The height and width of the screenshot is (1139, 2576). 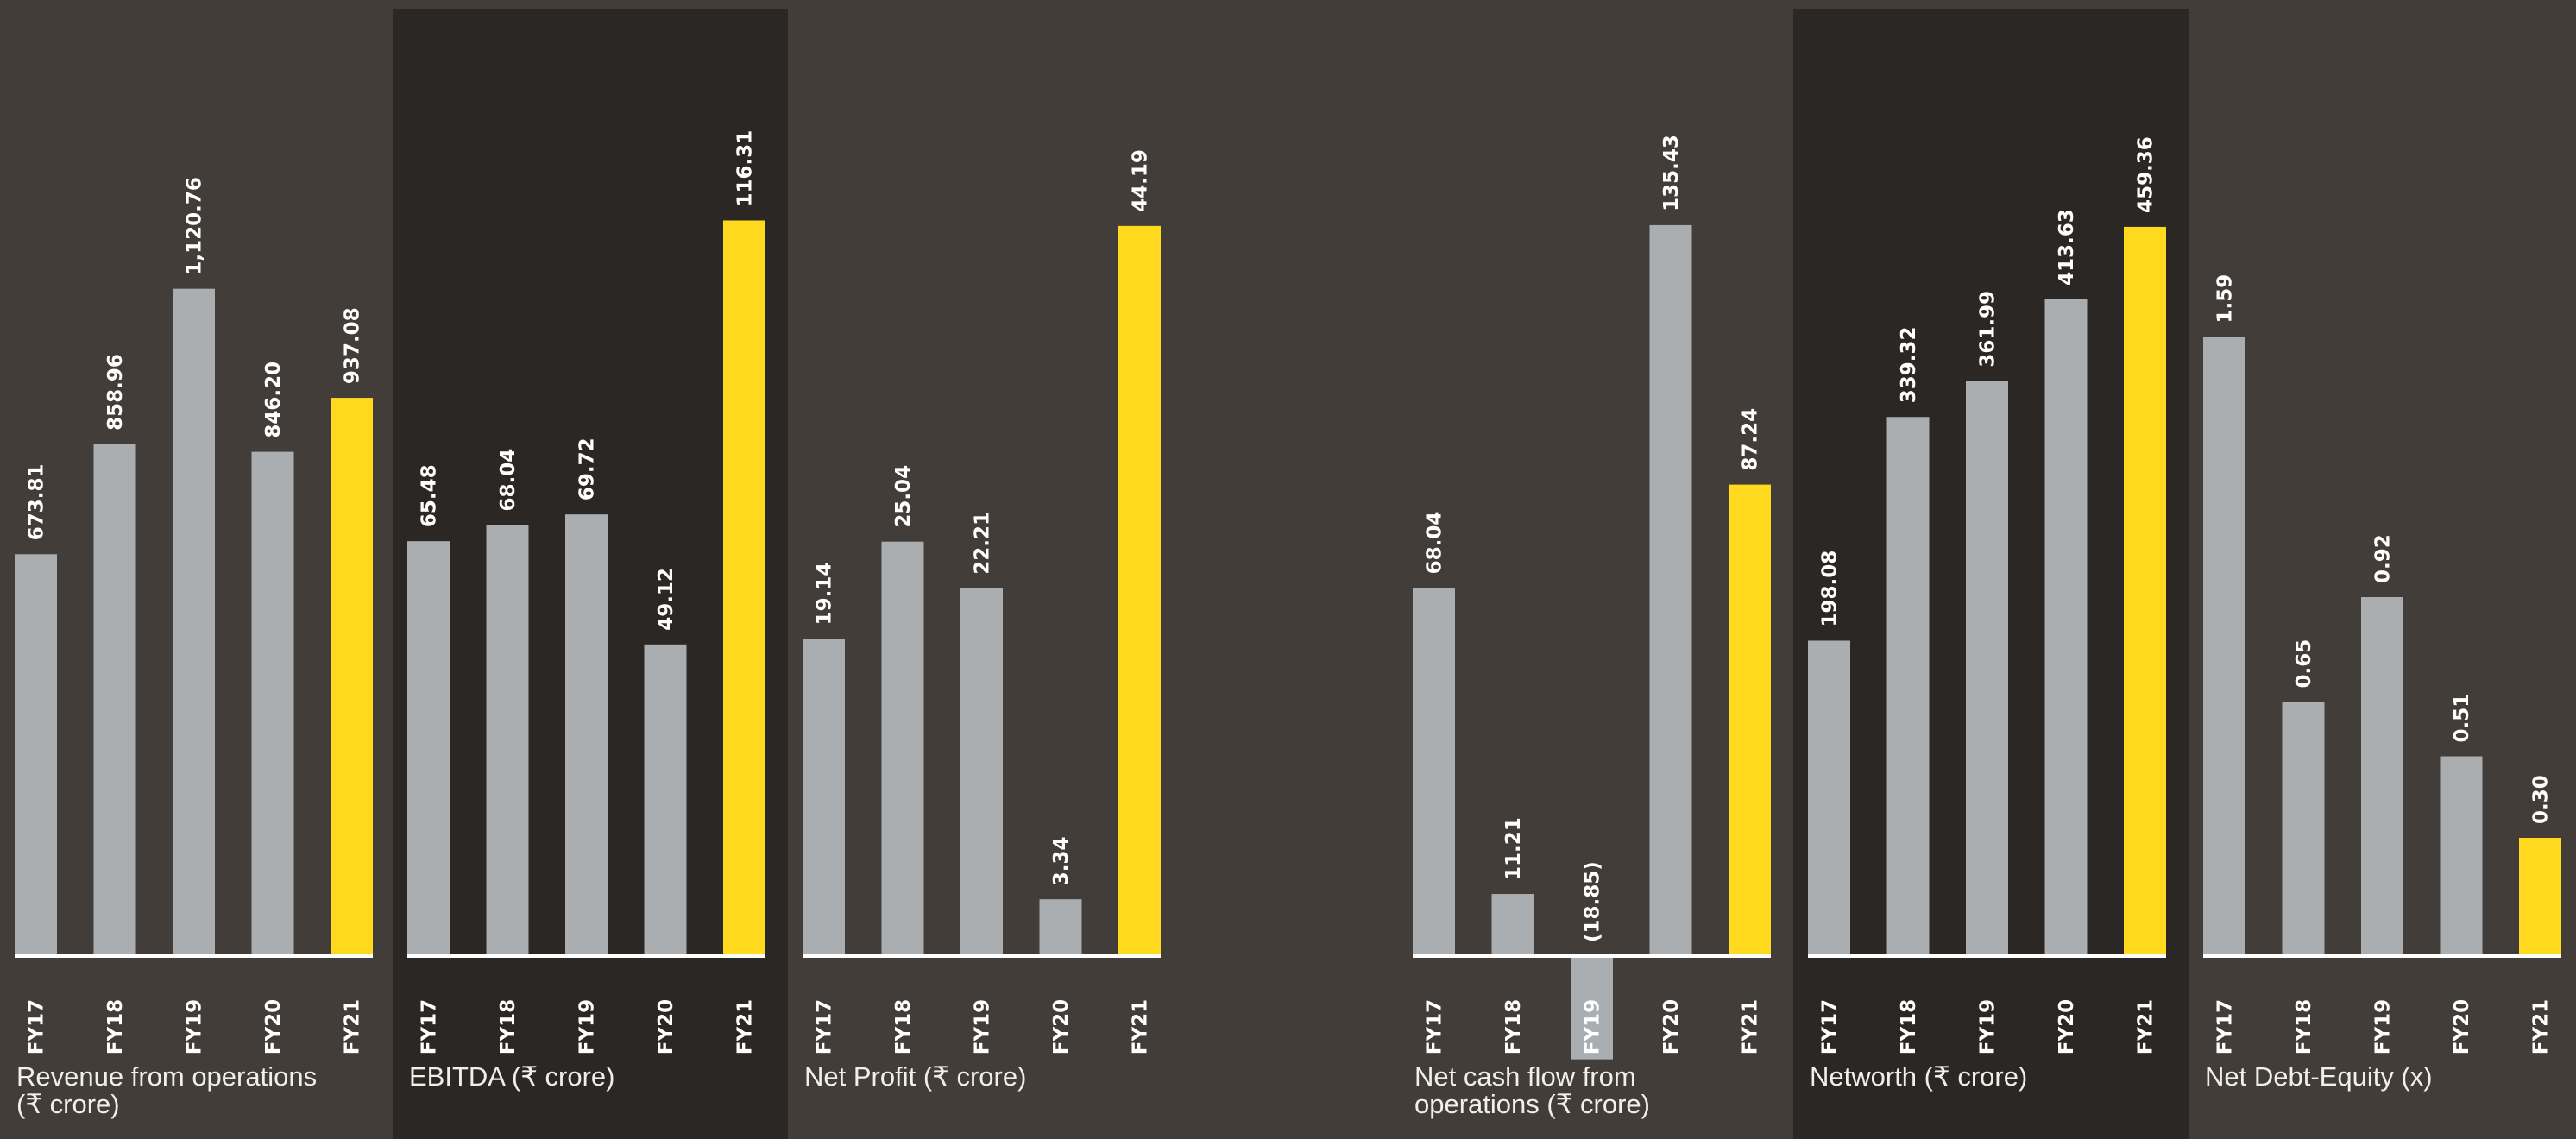 I want to click on value-label: 49.12, so click(x=666, y=599).